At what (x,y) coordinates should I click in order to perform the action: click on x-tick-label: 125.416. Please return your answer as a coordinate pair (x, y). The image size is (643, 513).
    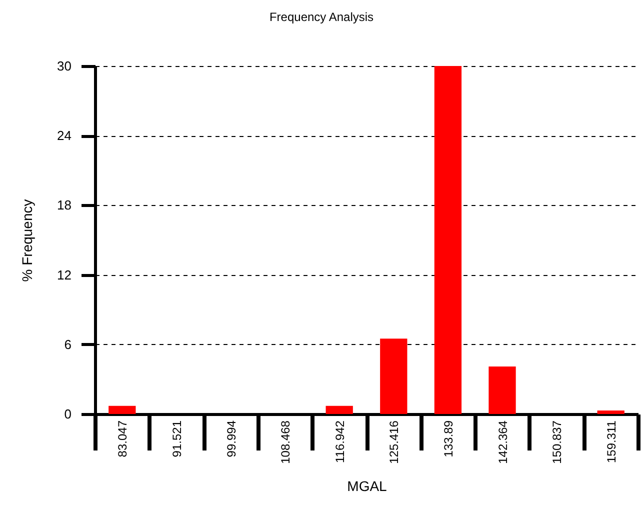
    Looking at the image, I should click on (394, 442).